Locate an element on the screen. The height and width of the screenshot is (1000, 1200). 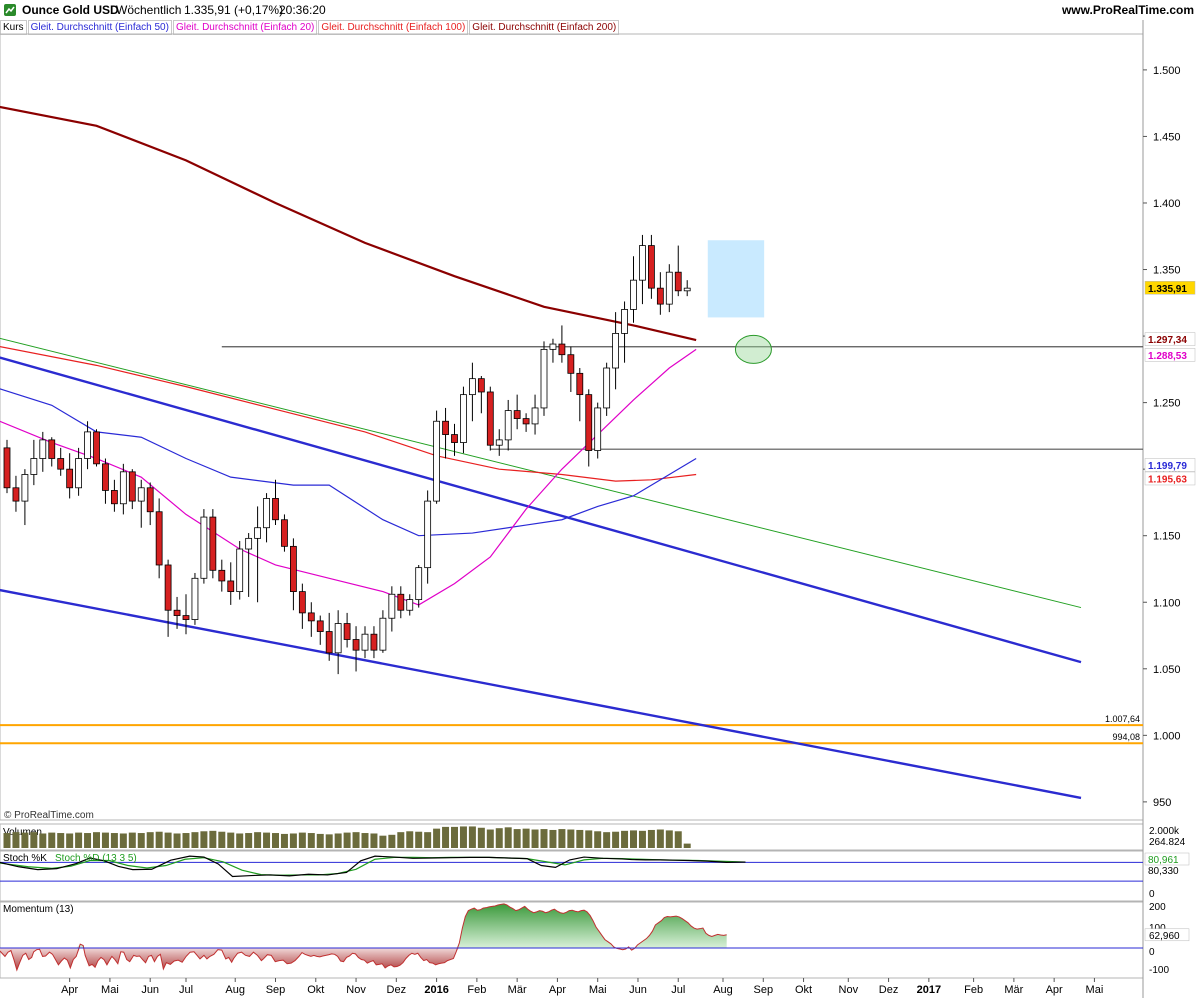
support-level-label: 994,08 is located at coordinates (1126, 737).